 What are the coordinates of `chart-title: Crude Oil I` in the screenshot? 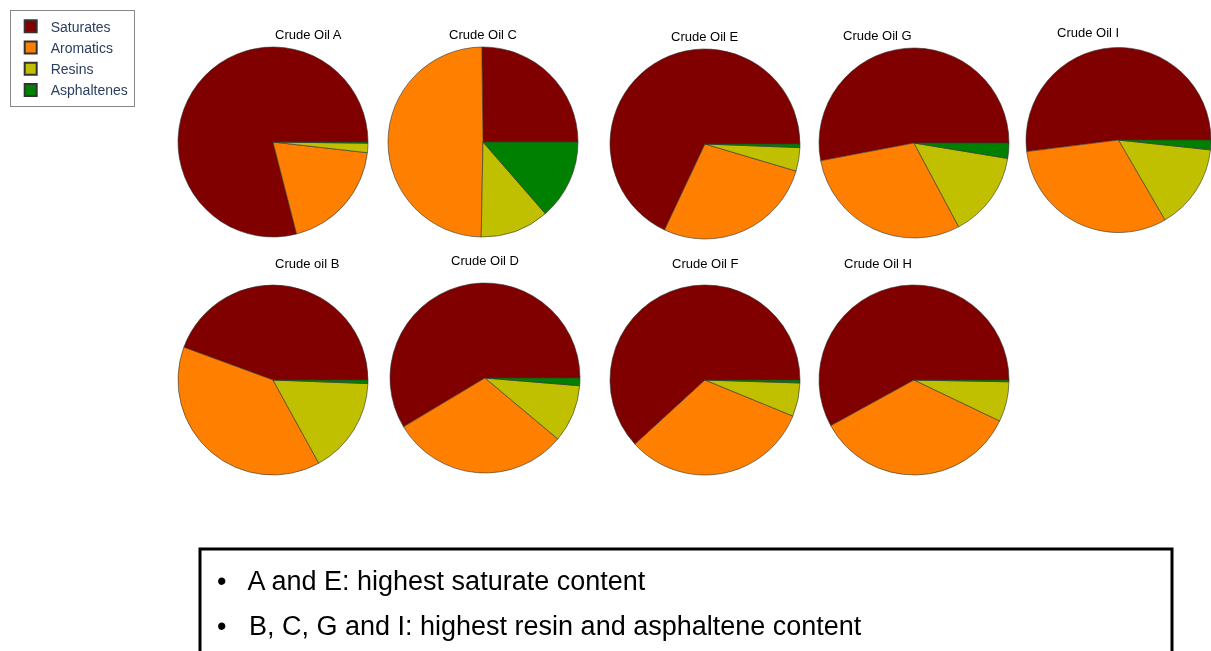 It's located at (1088, 32).